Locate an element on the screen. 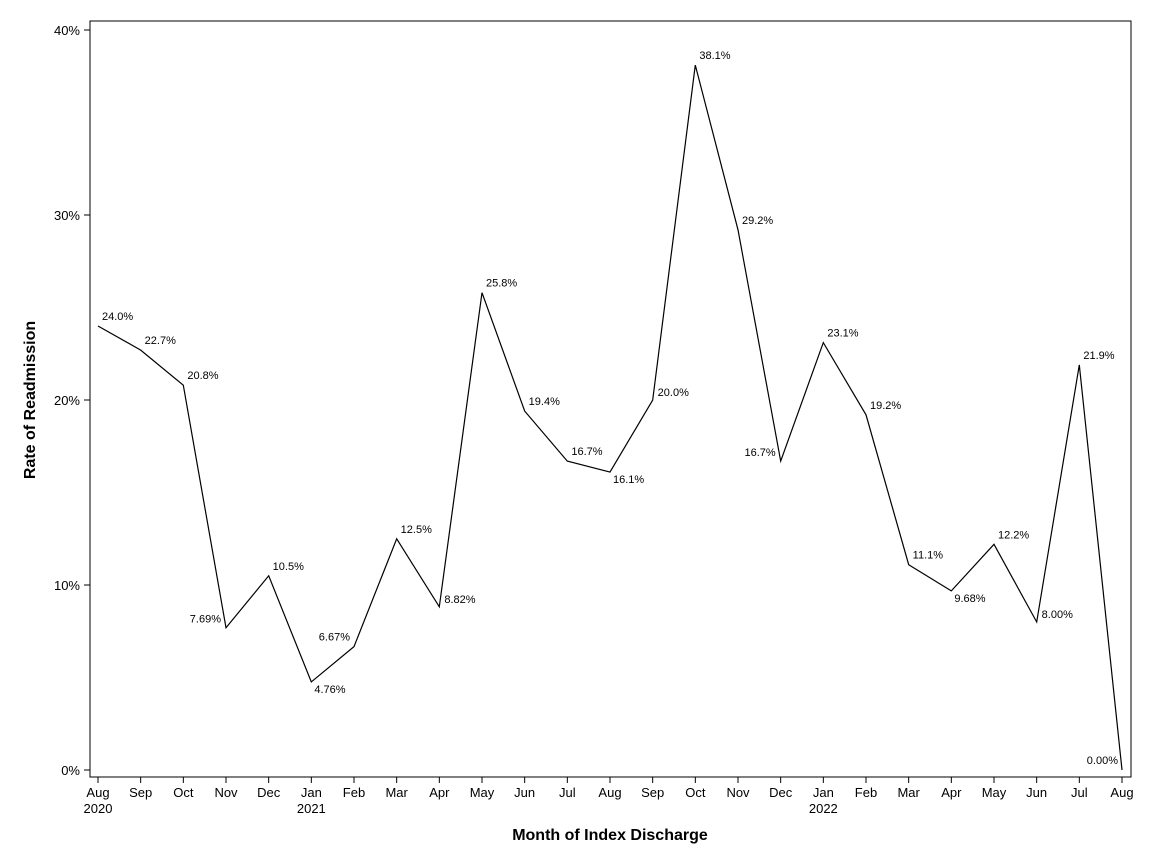  x-tick-label-12: Aug is located at coordinates (609, 792).